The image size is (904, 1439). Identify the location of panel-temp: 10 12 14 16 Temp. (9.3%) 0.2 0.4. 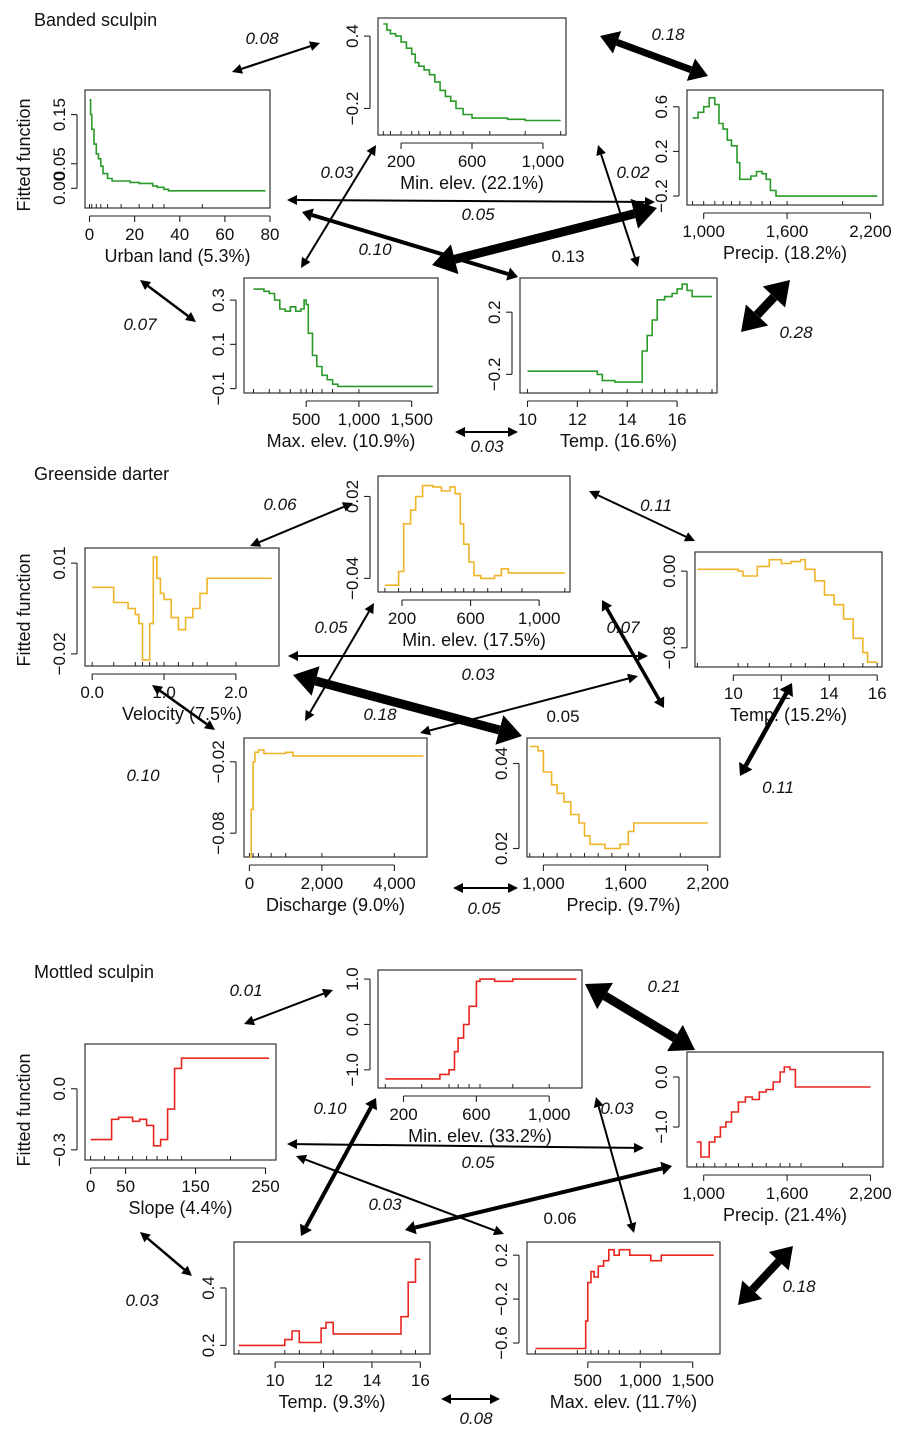
(315, 1326).